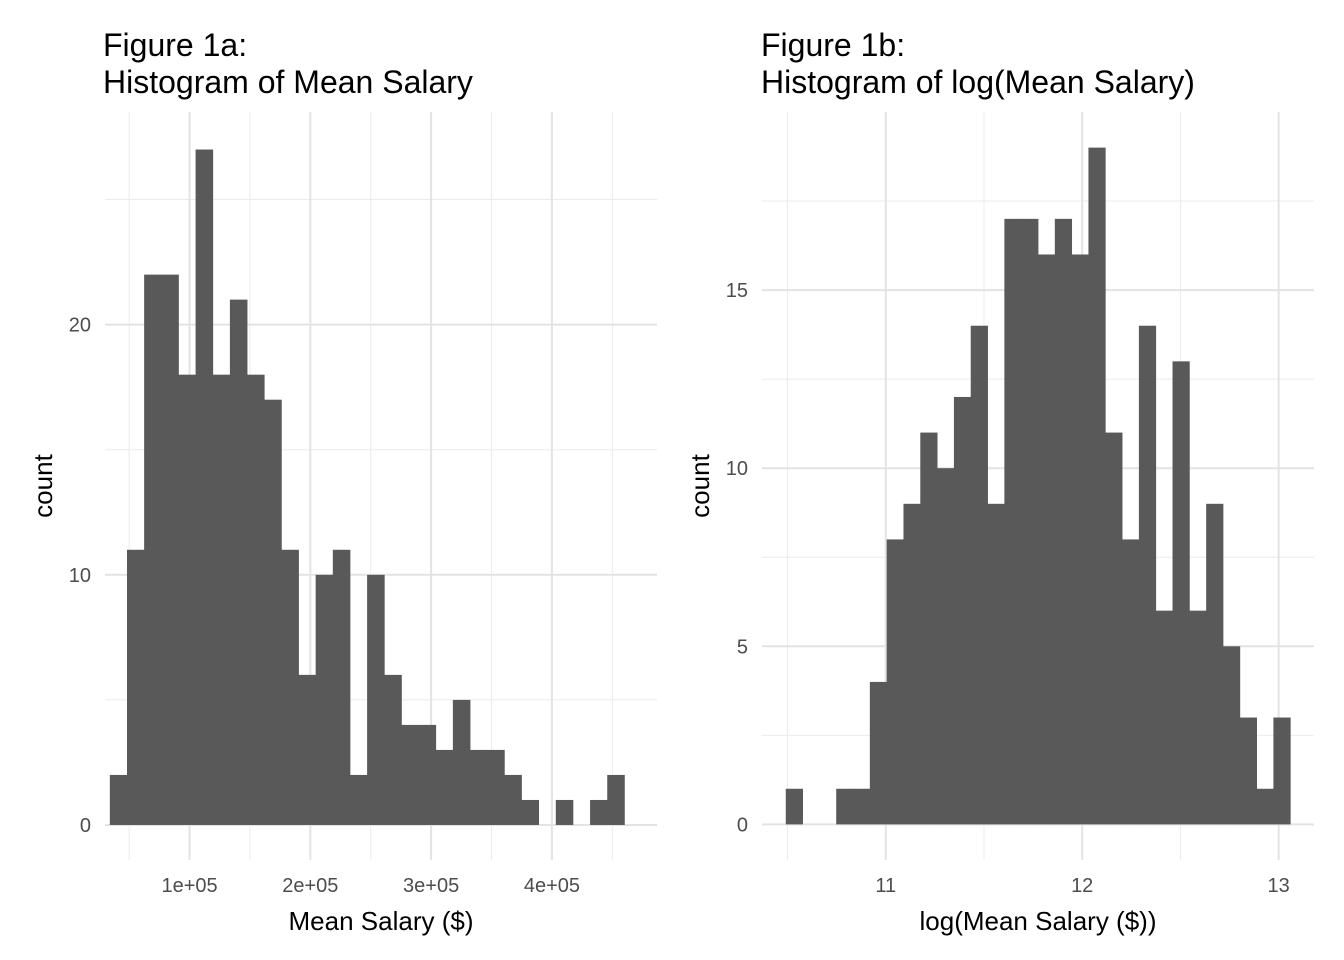 This screenshot has width=1344, height=960. Describe the element at coordinates (1082, 886) in the screenshot. I see `x-tick-label: 12` at that location.